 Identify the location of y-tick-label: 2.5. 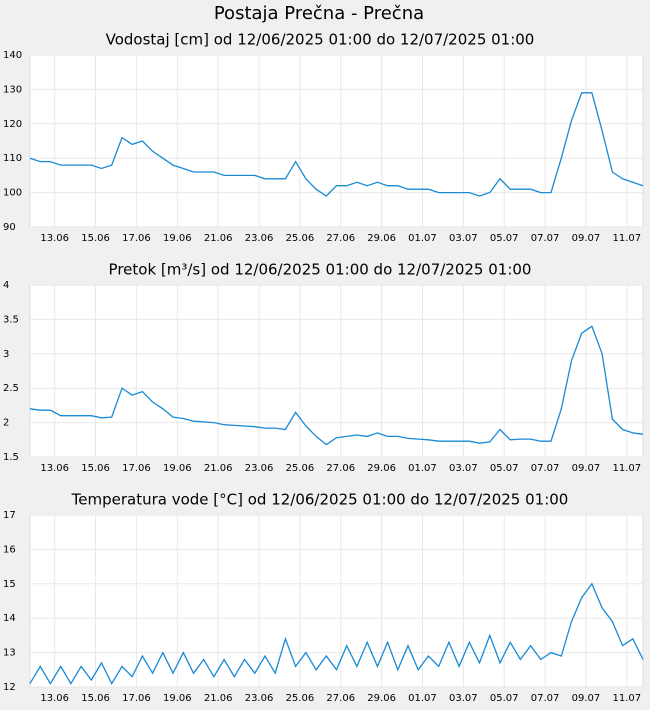
(11, 388).